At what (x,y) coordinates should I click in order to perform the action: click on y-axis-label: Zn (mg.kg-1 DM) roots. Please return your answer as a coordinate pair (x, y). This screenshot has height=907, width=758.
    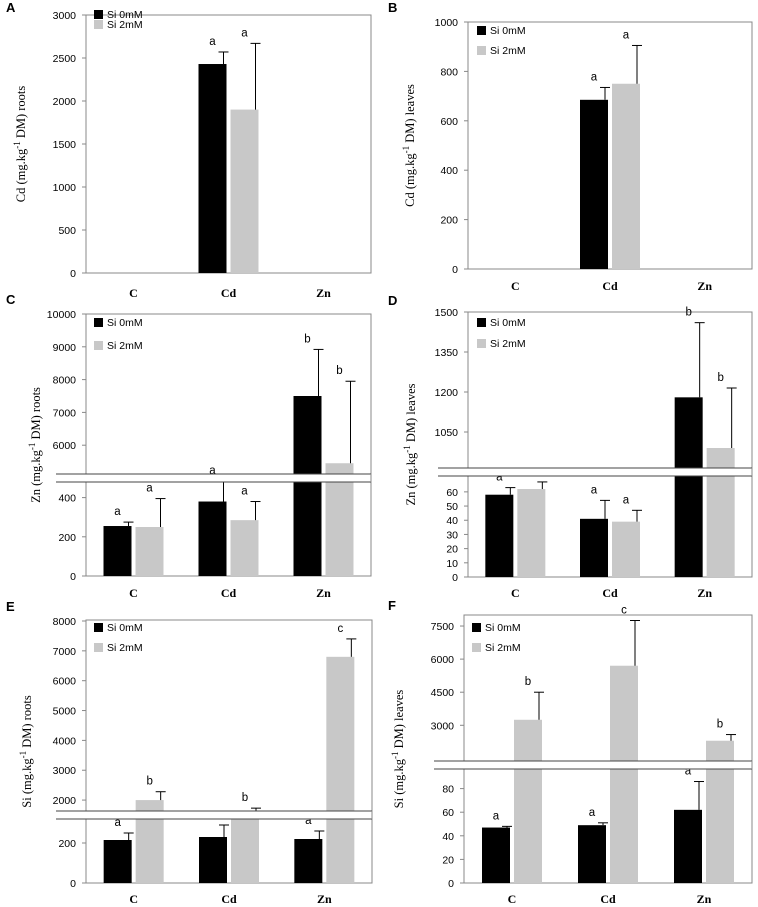
    Looking at the image, I should click on (35, 445).